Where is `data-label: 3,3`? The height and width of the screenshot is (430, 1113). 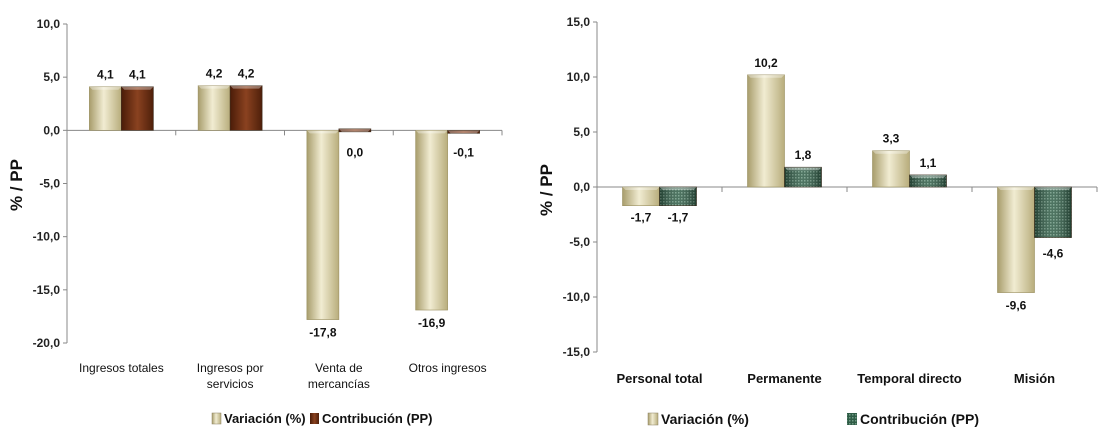
data-label: 3,3 is located at coordinates (891, 139).